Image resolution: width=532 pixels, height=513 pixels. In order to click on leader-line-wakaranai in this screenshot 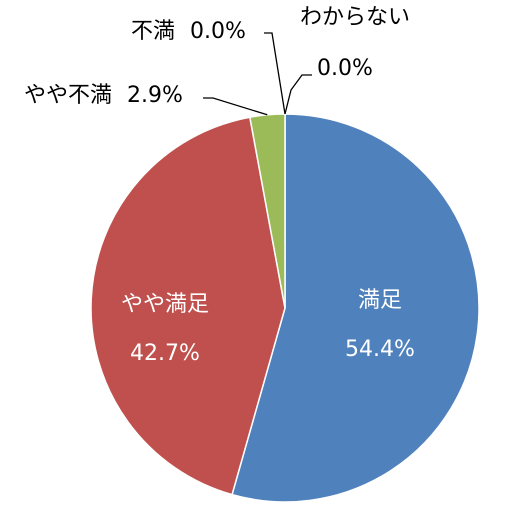, I will do `click(298, 94)`.